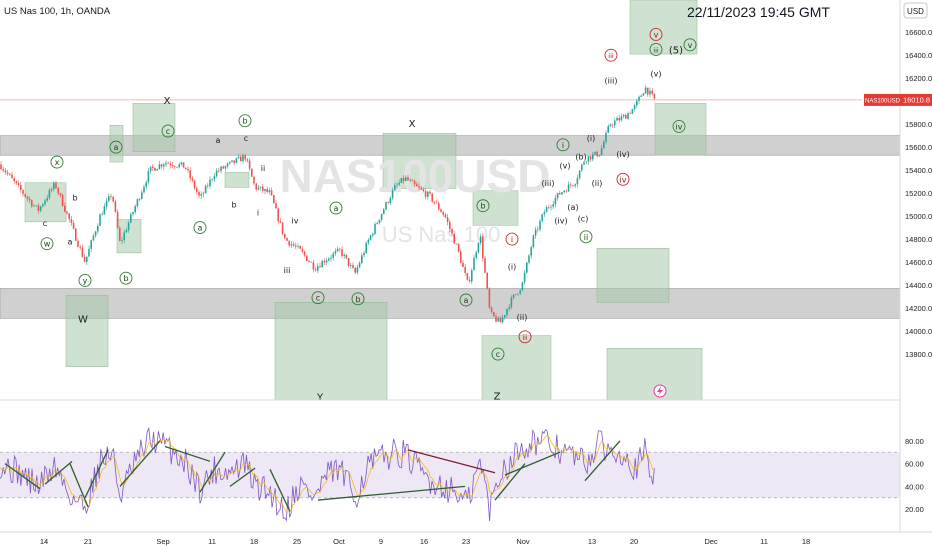 This screenshot has width=932, height=550. I want to click on lightning-icon-bolt, so click(660, 391).